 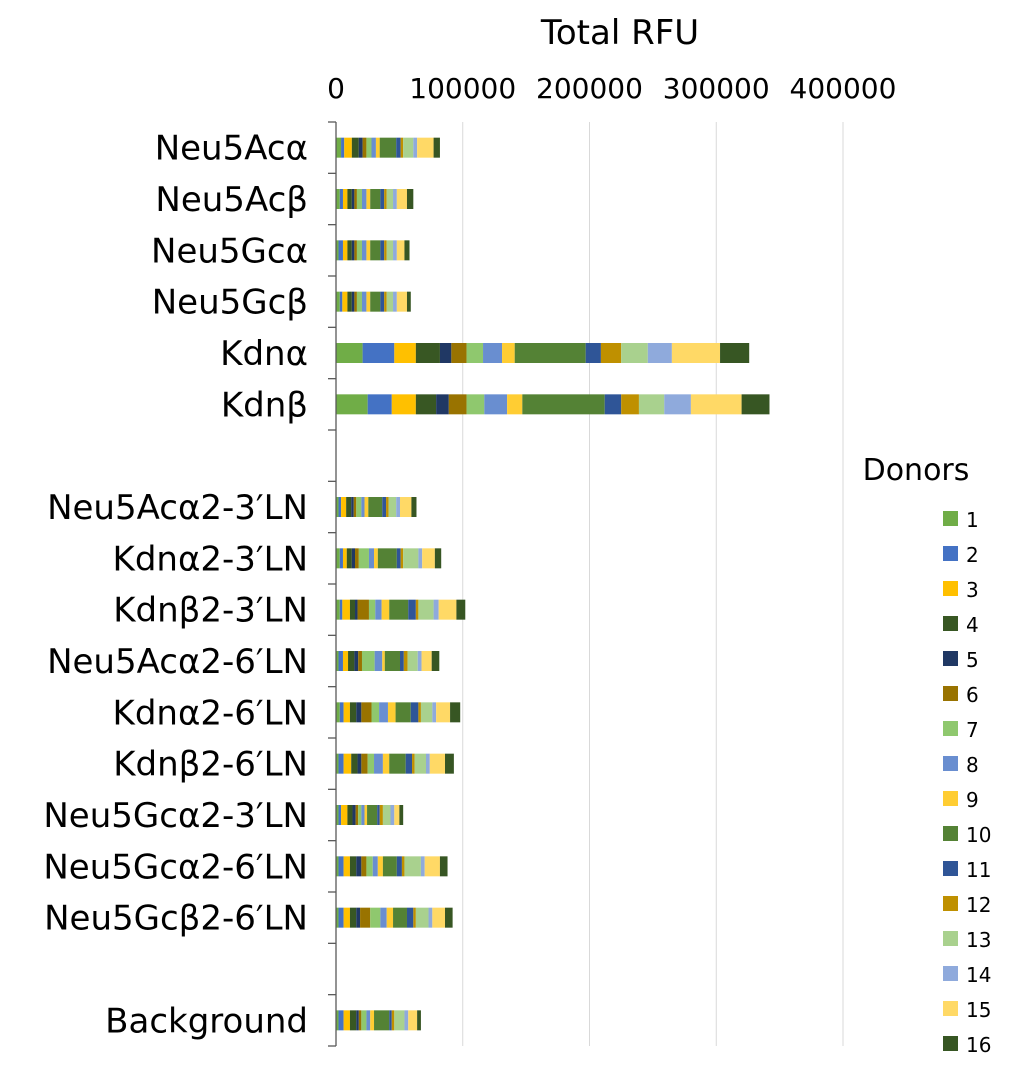 I want to click on category-label: Neu5Acα, so click(x=231, y=149).